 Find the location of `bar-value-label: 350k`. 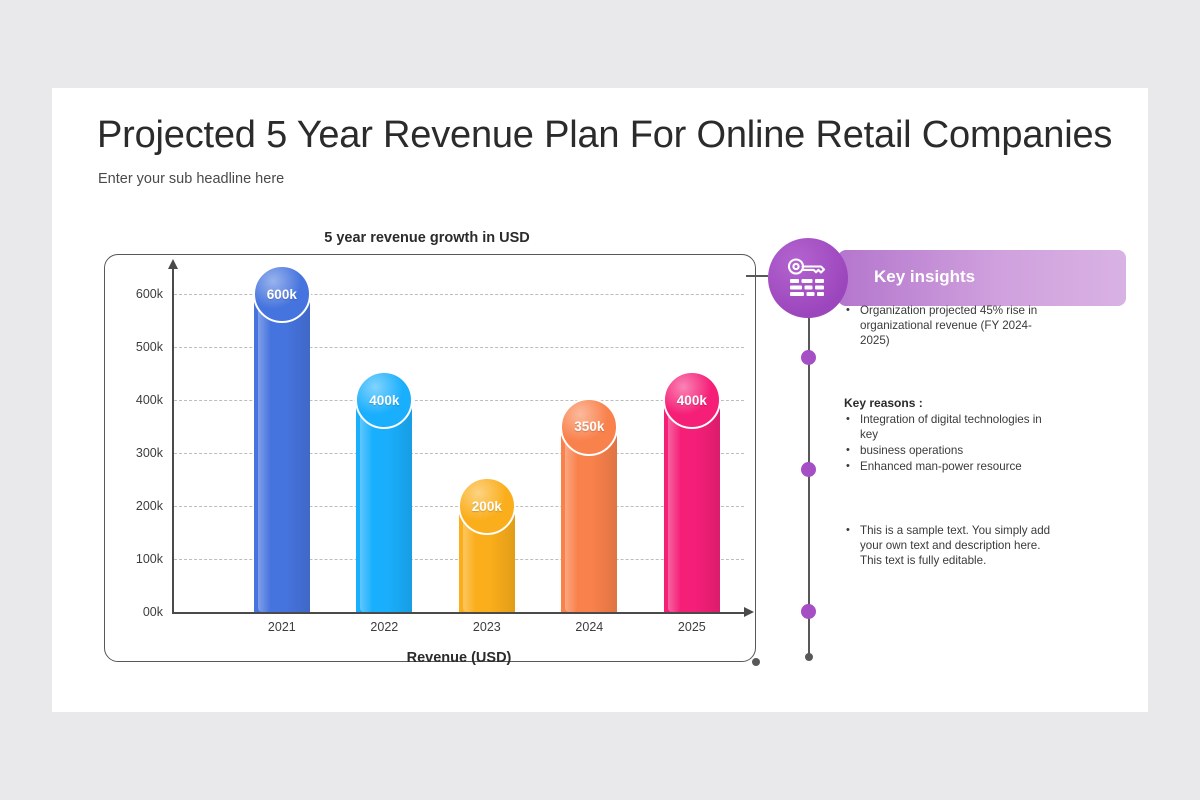

bar-value-label: 350k is located at coordinates (589, 427).